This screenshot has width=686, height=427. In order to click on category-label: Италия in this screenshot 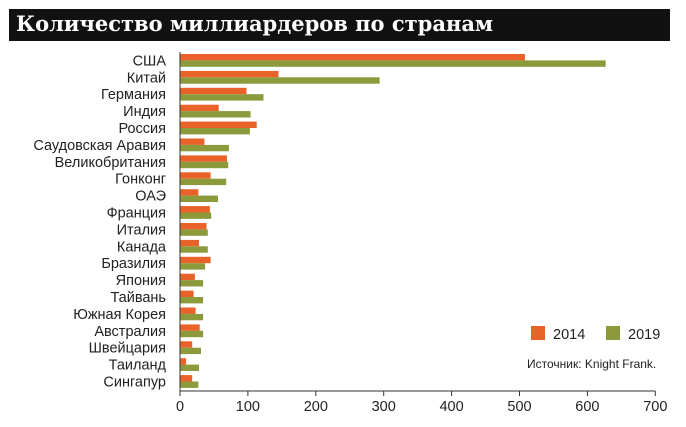, I will do `click(141, 230)`.